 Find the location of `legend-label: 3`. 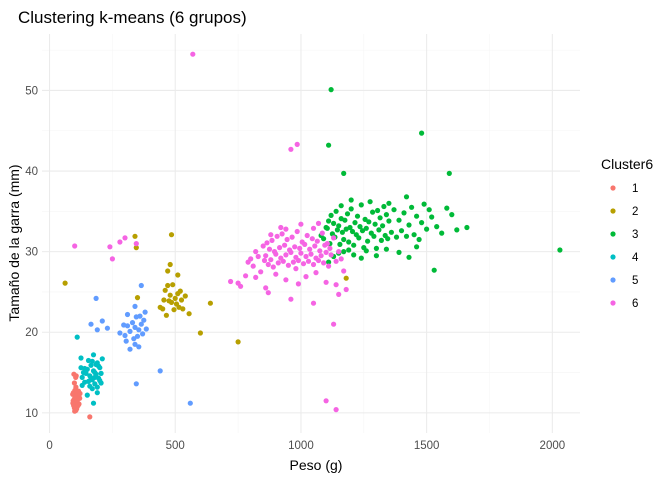

legend-label: 3 is located at coordinates (635, 235).